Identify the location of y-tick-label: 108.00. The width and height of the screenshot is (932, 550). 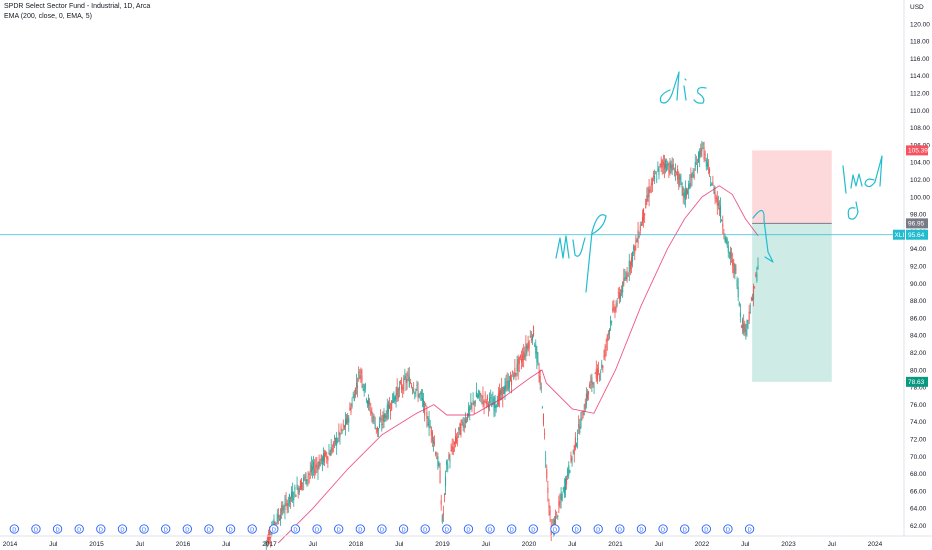
(920, 128).